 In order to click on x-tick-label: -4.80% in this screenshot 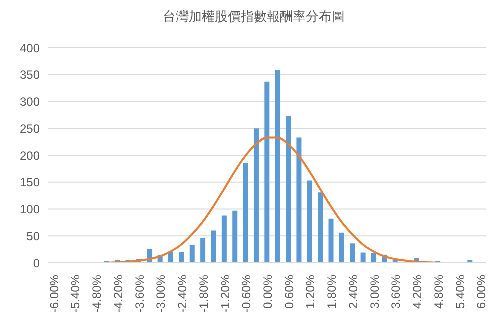, I will do `click(97, 294)`.